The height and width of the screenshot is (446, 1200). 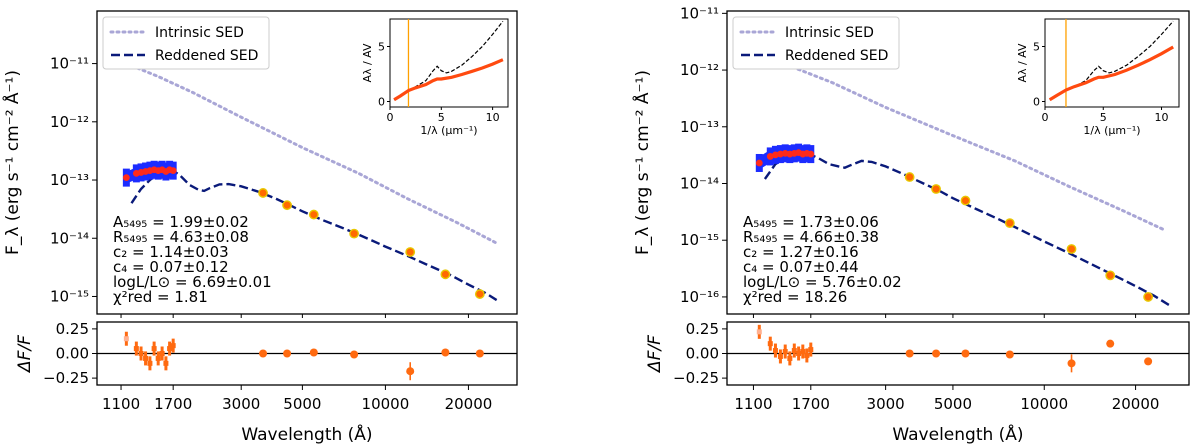 I want to click on y-tick-label: 10⁻¹⁵, so click(x=699, y=240).